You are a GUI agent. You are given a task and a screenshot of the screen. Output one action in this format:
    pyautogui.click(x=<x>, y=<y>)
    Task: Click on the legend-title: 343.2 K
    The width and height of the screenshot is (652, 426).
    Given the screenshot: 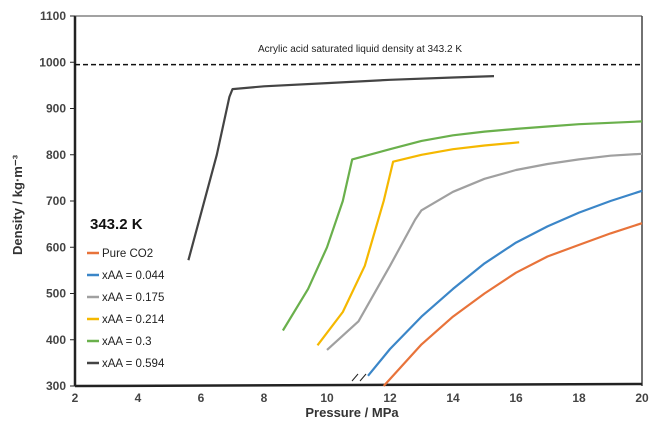 What is the action you would take?
    pyautogui.click(x=116, y=224)
    